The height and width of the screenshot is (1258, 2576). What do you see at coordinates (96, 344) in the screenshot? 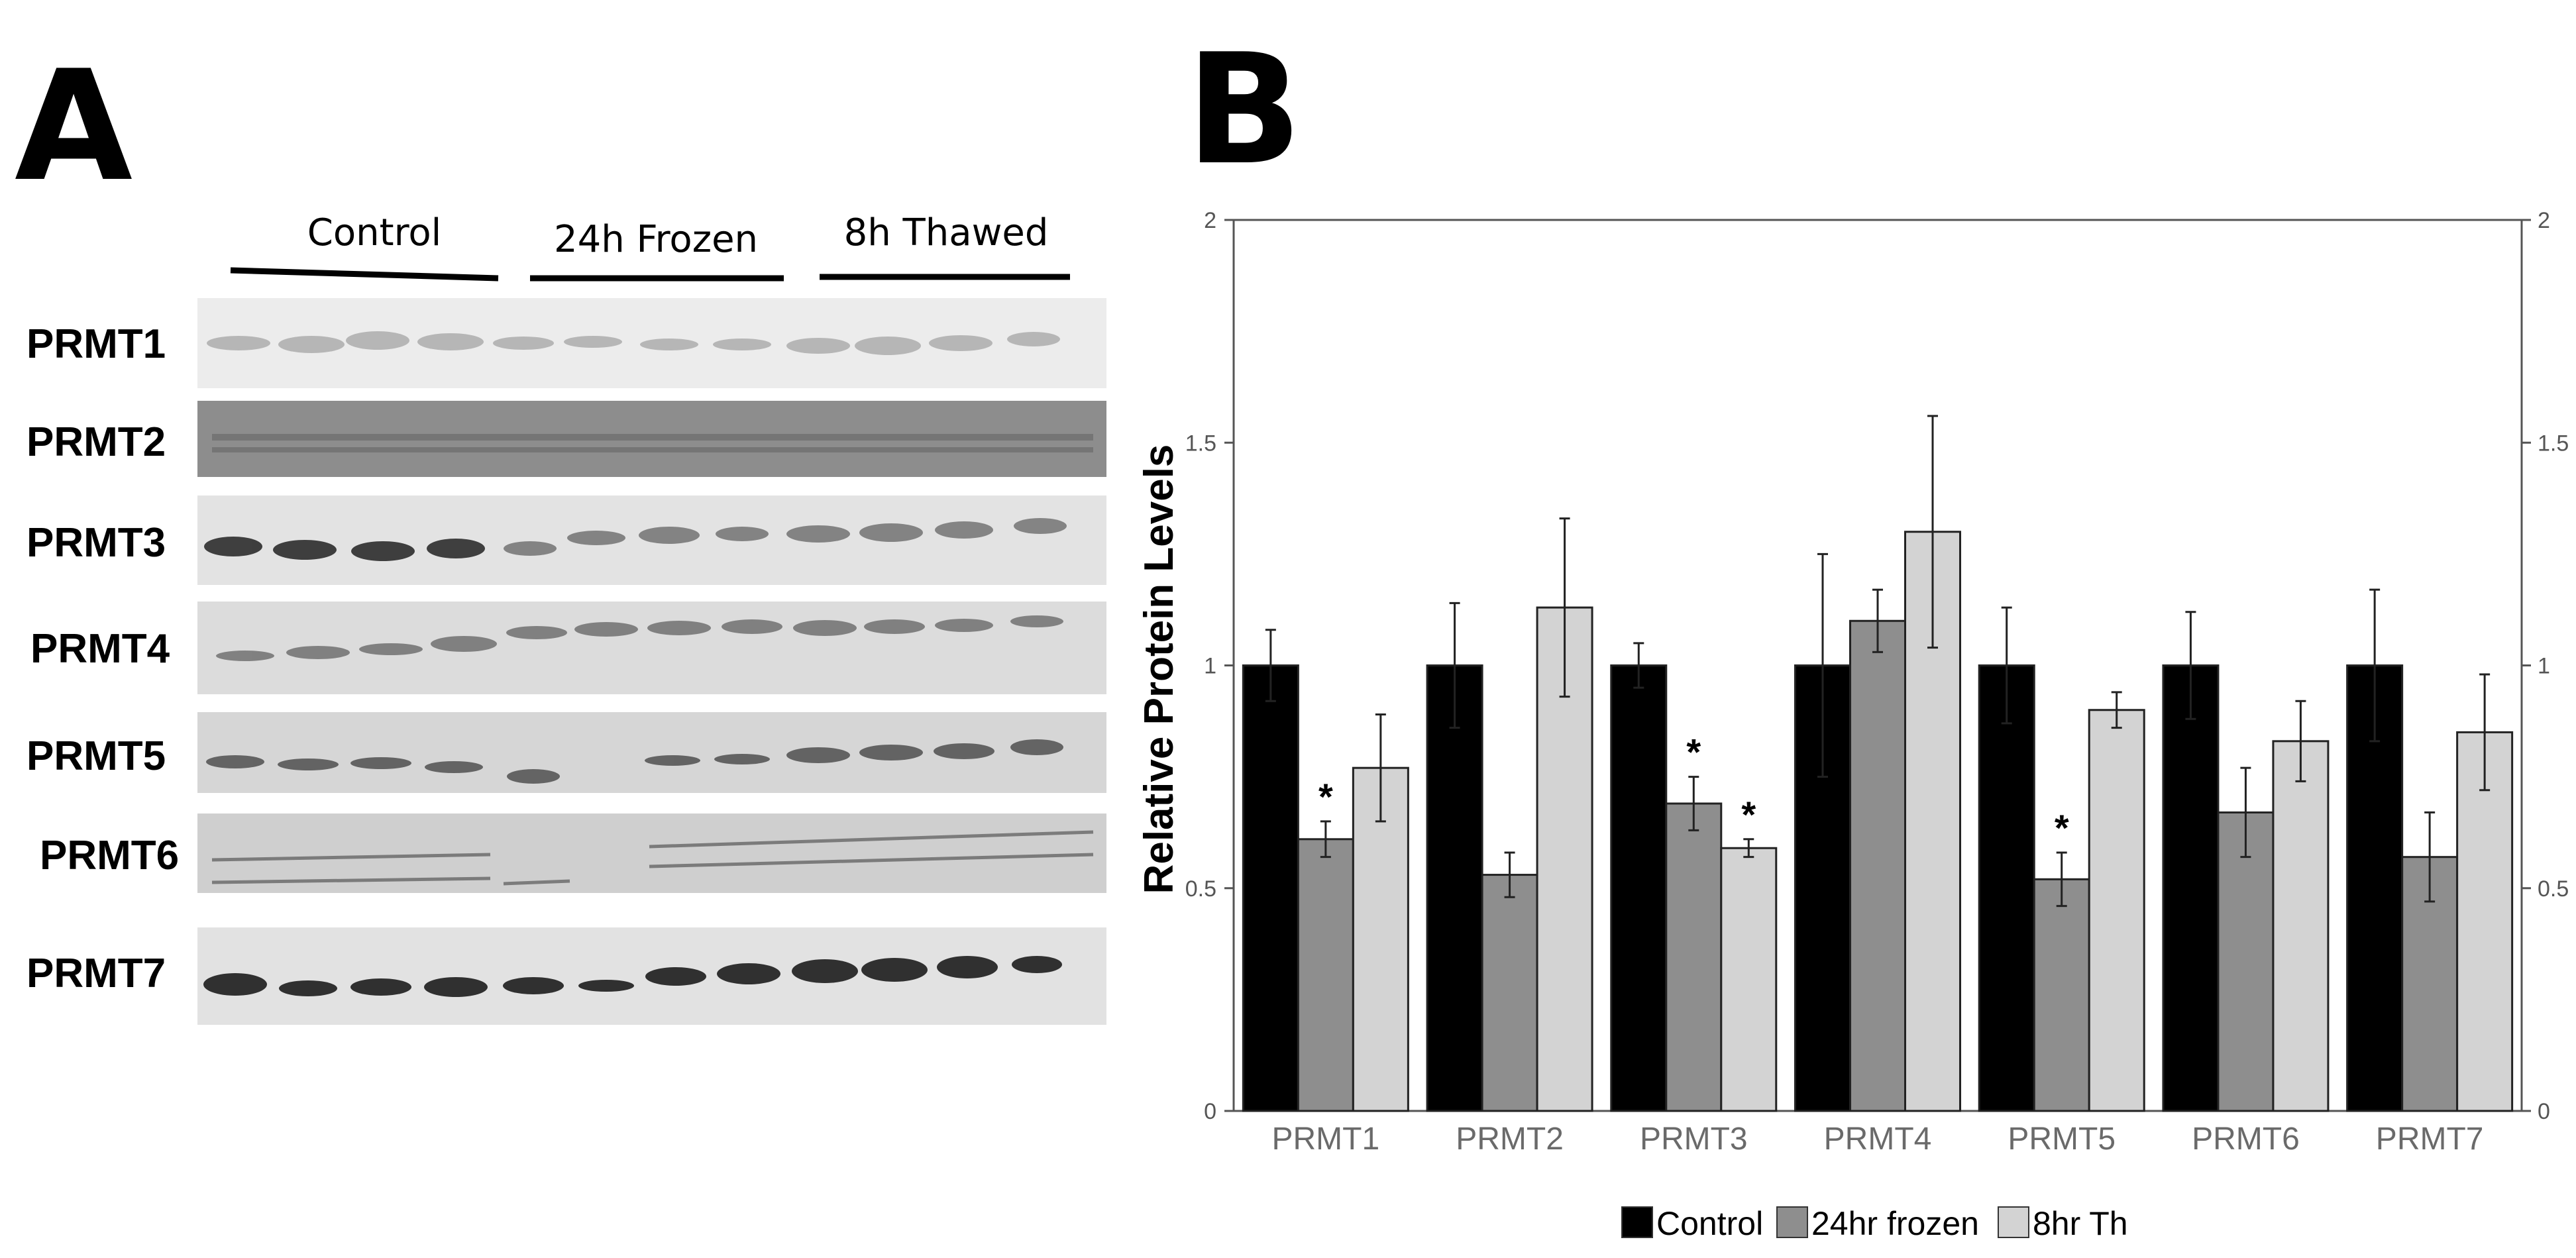
I see `row-label-prmt1: PRMT1` at bounding box center [96, 344].